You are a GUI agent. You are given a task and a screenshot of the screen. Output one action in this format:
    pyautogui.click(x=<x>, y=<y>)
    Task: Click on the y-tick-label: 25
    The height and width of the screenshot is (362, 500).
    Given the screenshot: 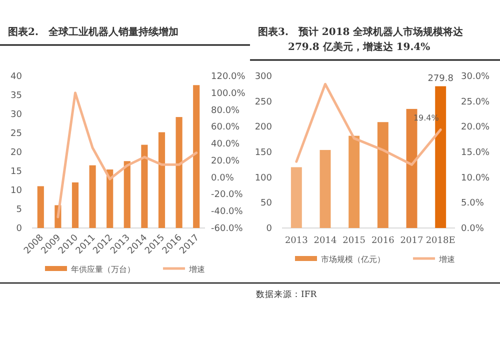 What is the action you would take?
    pyautogui.click(x=16, y=134)
    